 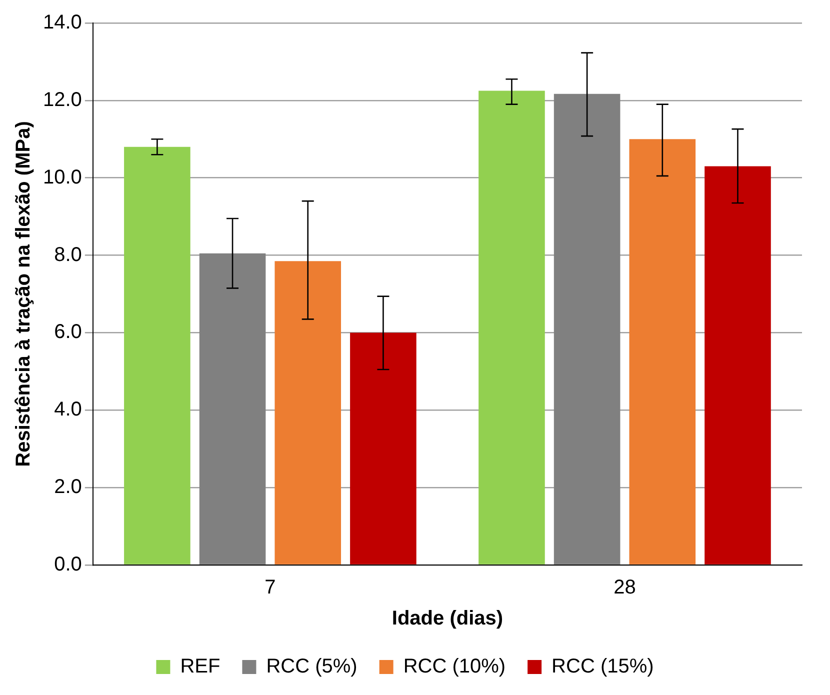 I want to click on y-tick-label: 12.0, so click(x=62, y=99).